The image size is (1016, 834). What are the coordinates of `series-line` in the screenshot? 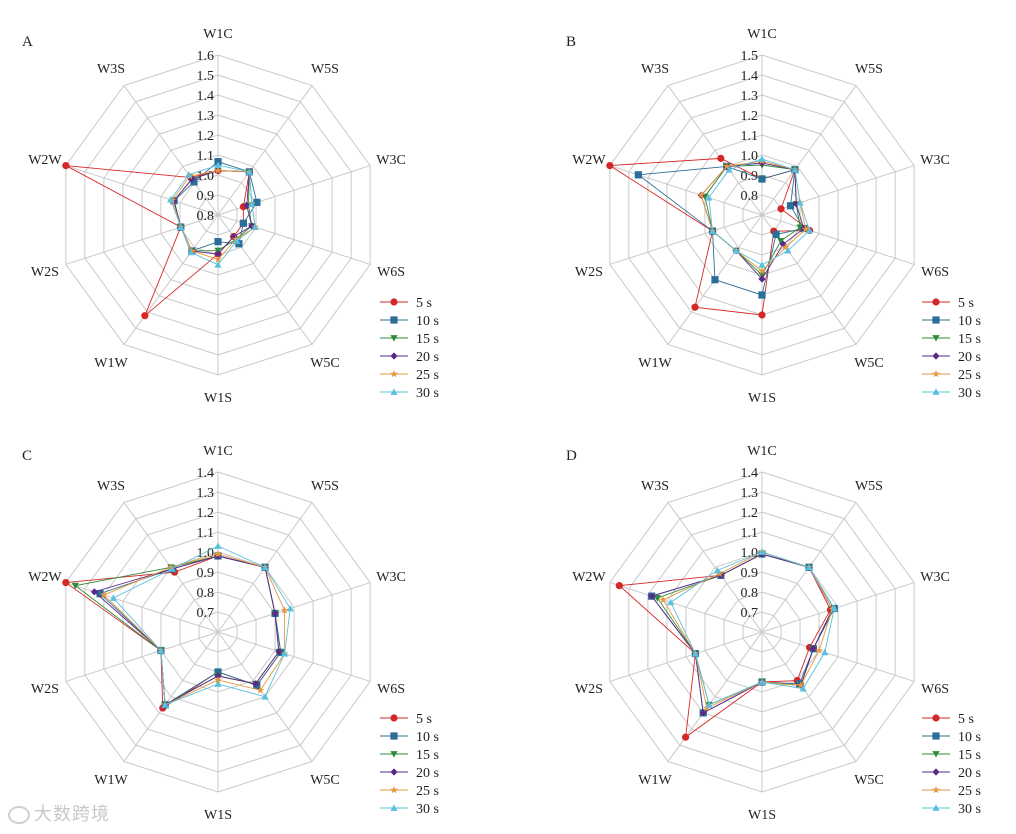 It's located at (186, 630).